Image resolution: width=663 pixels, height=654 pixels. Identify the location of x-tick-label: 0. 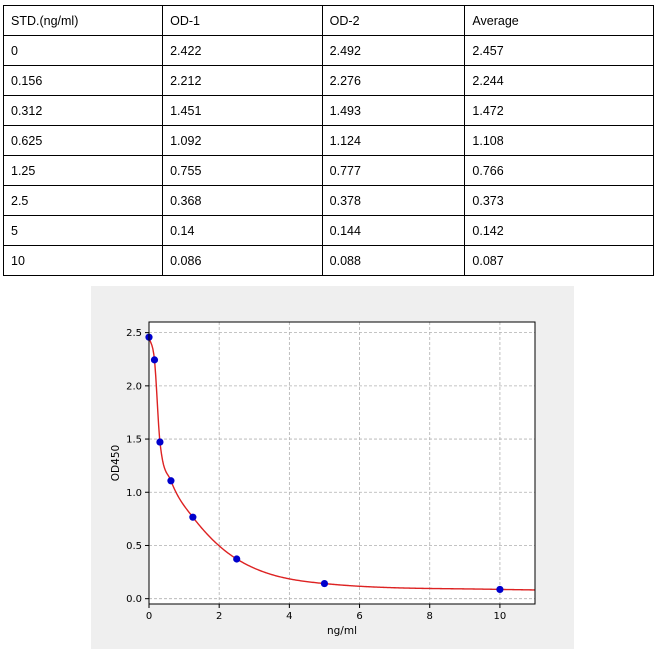
(149, 616).